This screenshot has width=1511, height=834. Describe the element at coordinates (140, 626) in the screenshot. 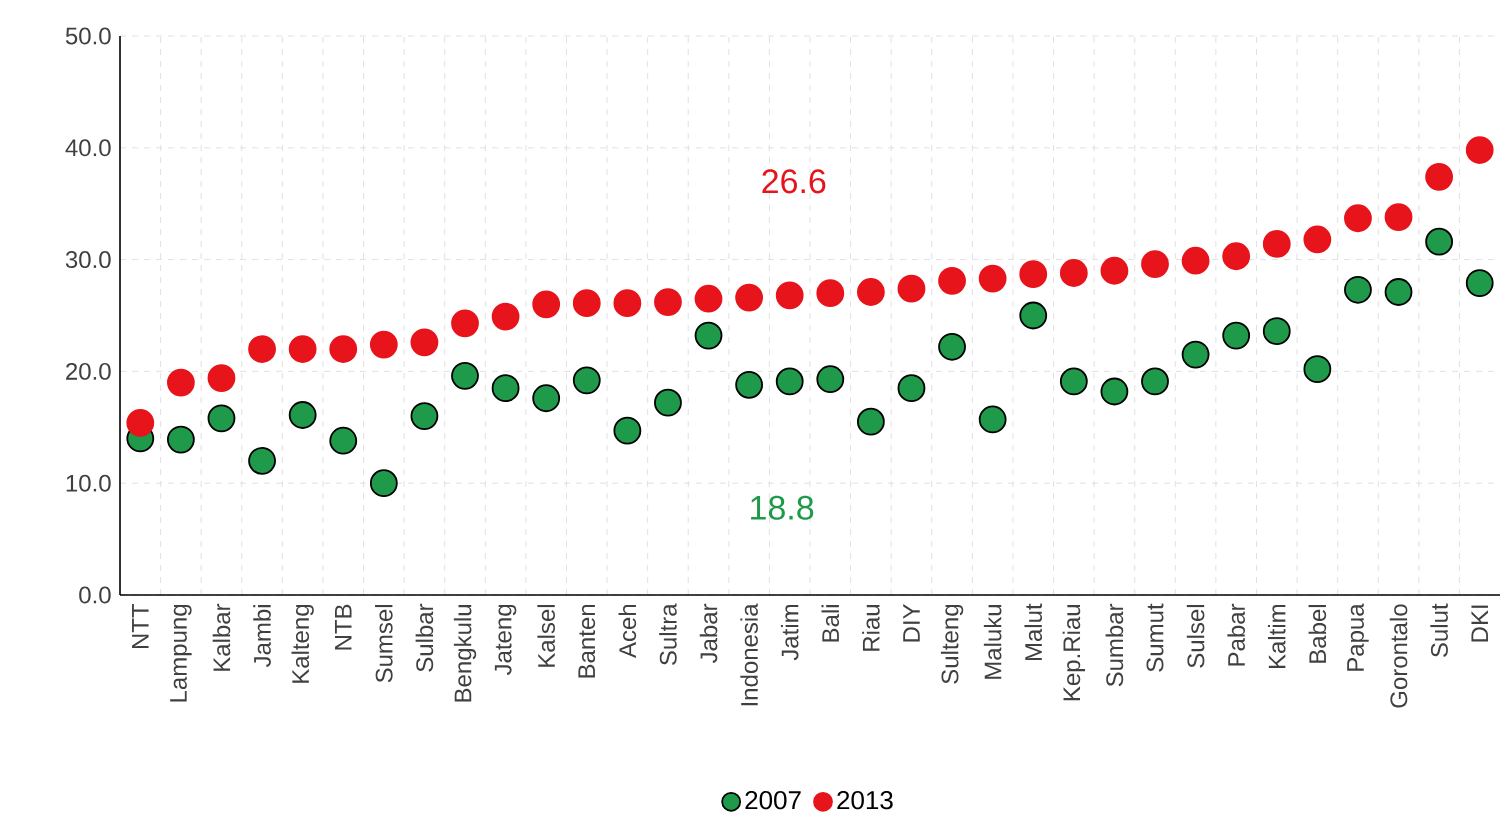

I see `x-tick-label: NTT` at that location.